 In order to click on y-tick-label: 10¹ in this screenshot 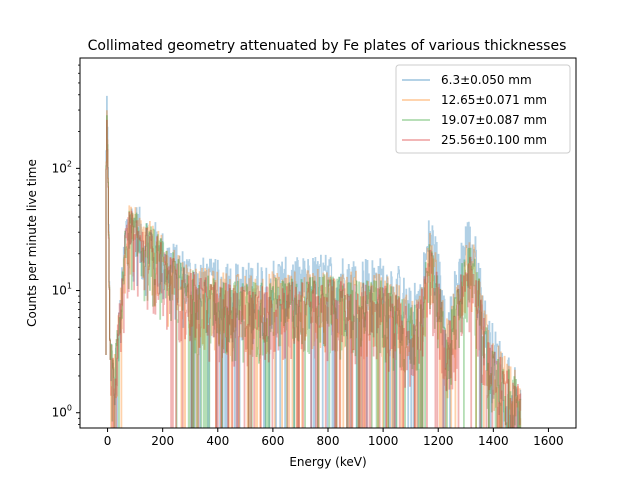, I will do `click(62, 290)`.